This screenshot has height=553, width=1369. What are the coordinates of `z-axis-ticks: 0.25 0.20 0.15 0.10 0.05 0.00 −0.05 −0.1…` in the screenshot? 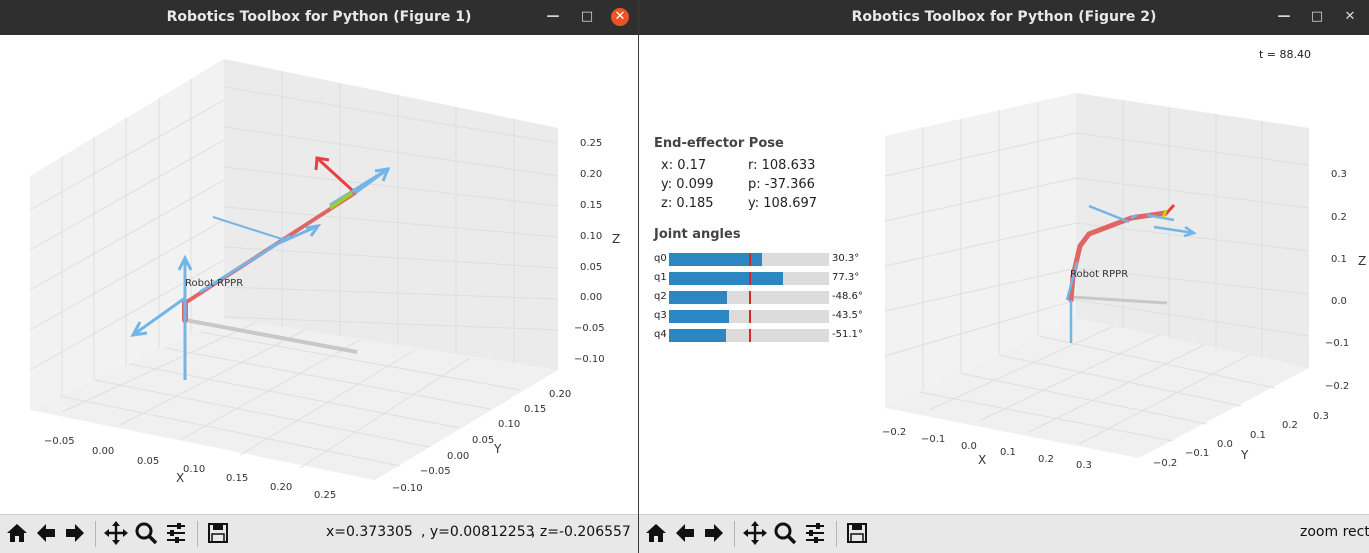 It's located at (589, 251).